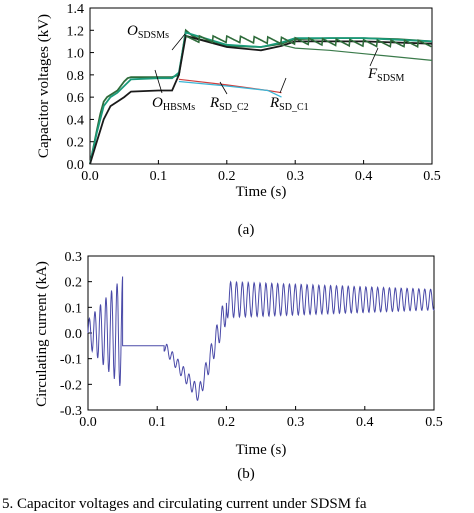 This screenshot has width=474, height=513. Describe the element at coordinates (76, 31) in the screenshot. I see `y-tick-label: 1.2` at that location.